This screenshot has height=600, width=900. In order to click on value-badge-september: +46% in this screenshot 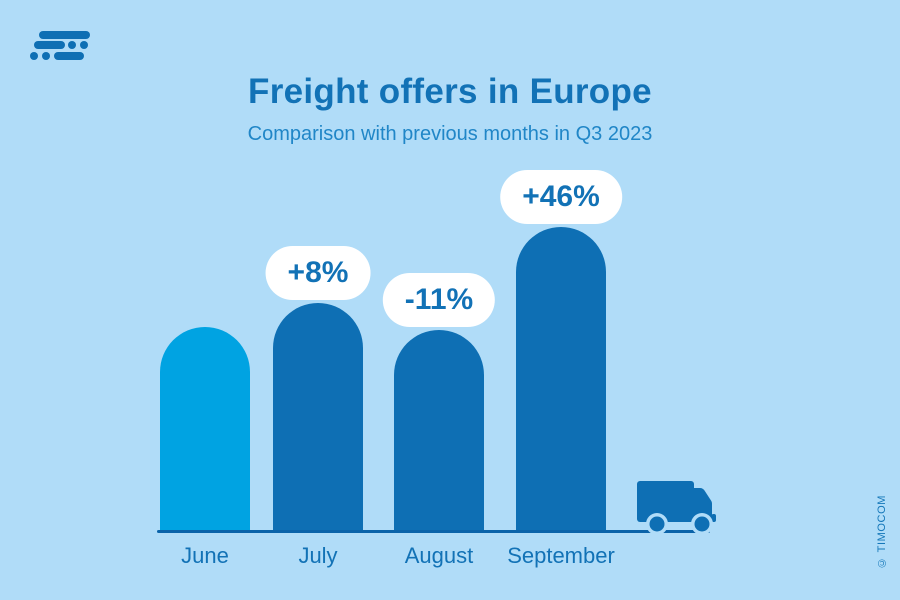, I will do `click(561, 197)`.